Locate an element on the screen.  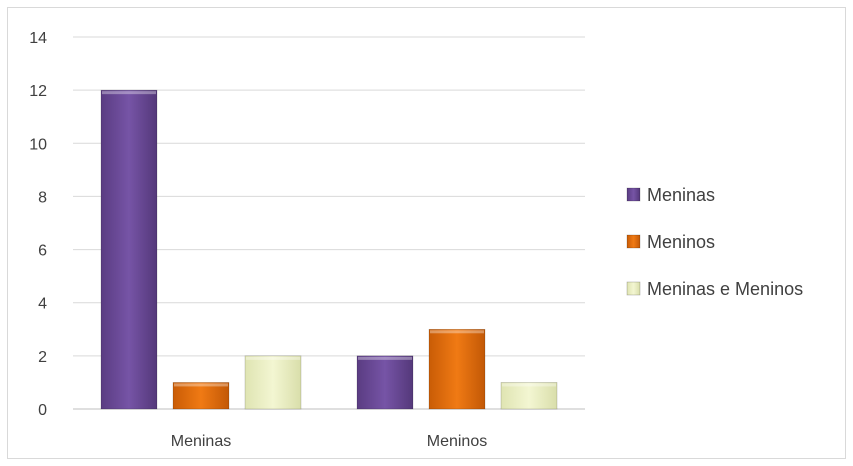
x-tick-label: Meninas is located at coordinates (201, 441).